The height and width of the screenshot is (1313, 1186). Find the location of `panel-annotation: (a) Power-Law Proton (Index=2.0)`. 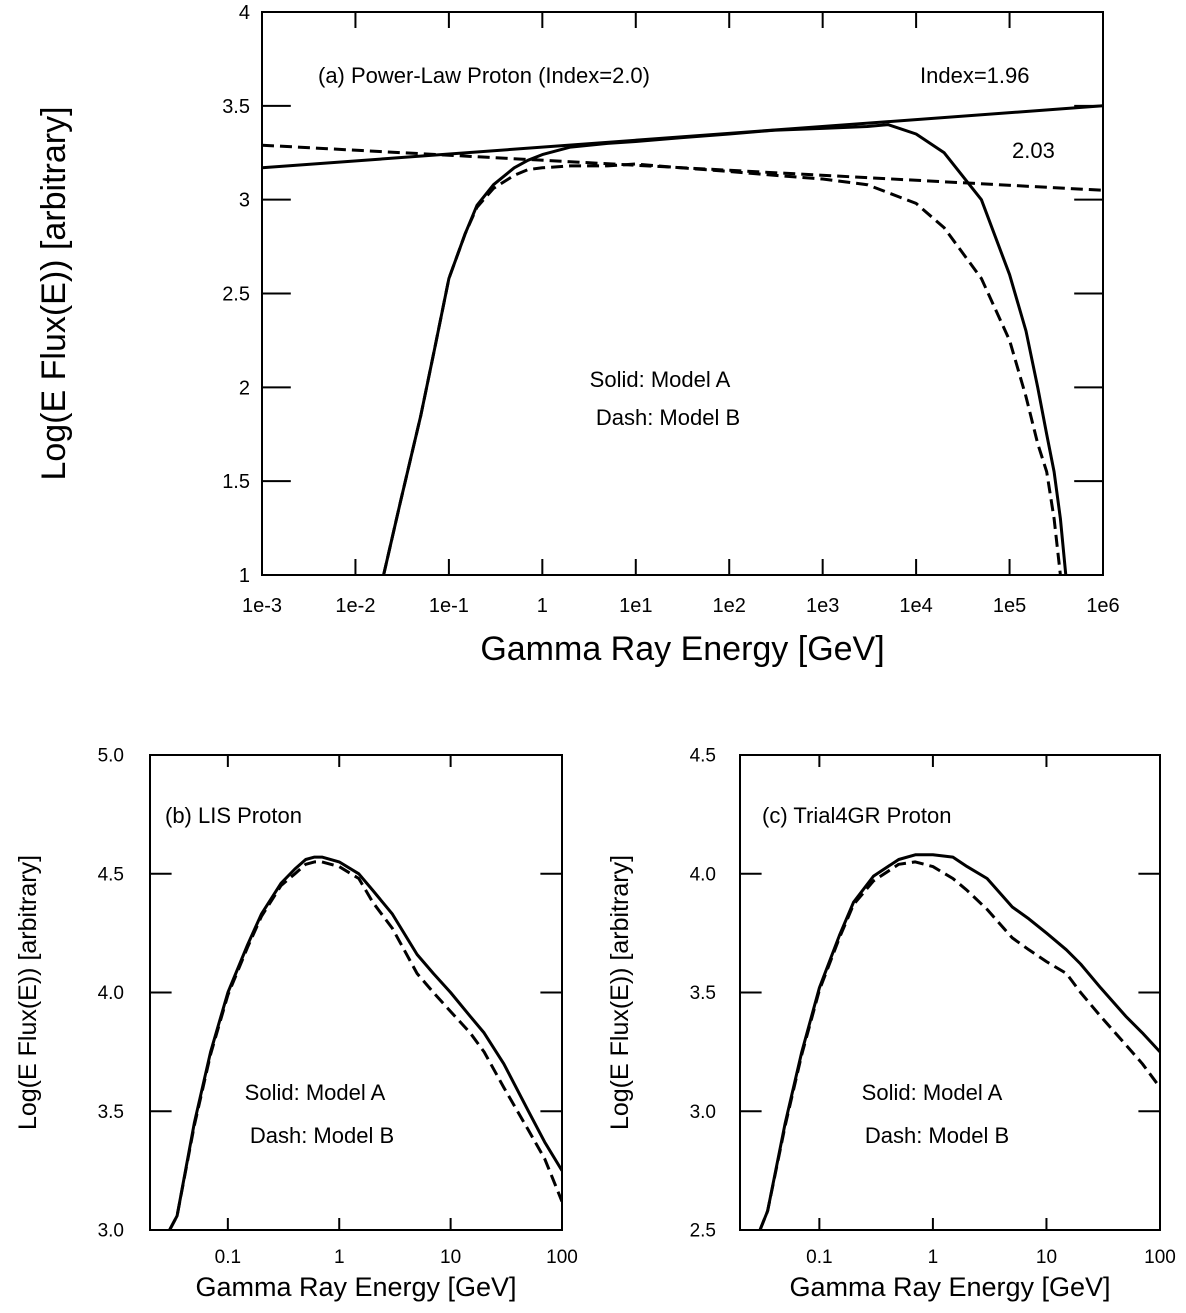

panel-annotation: (a) Power-Law Proton (Index=2.0) is located at coordinates (484, 75).